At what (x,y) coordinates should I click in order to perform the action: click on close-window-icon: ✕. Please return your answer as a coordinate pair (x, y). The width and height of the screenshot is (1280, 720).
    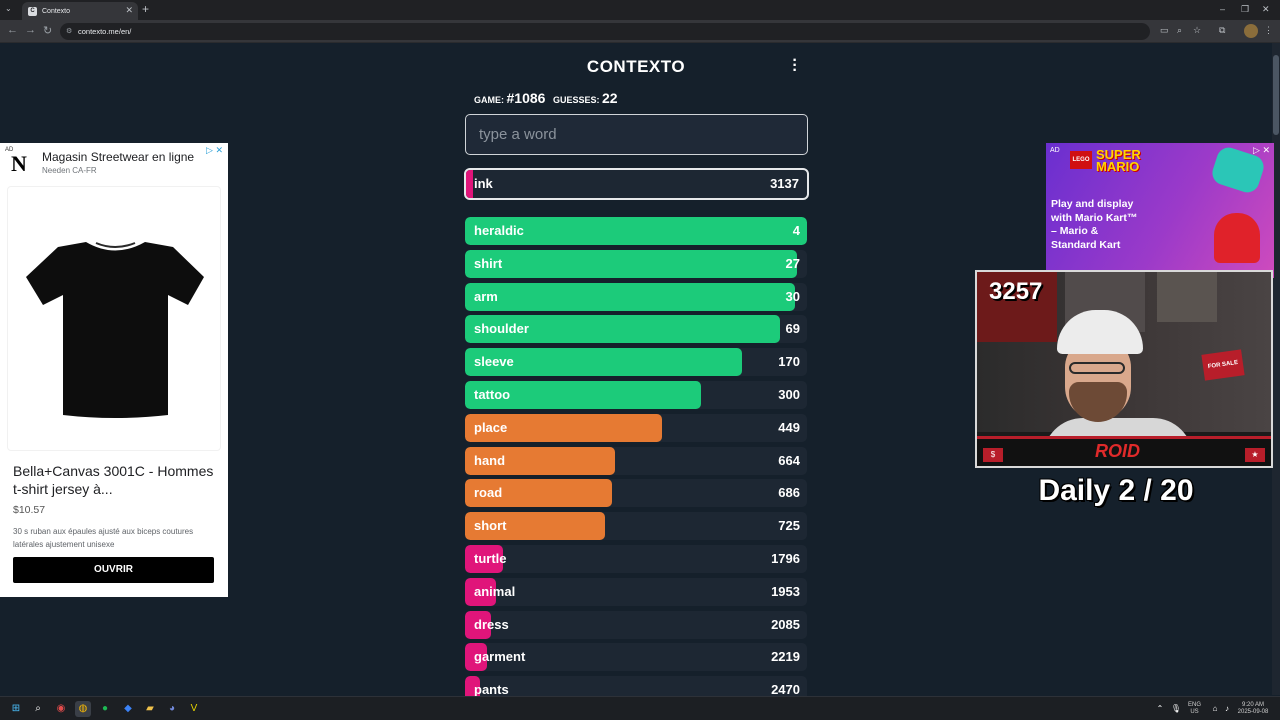
    Looking at the image, I should click on (1266, 9).